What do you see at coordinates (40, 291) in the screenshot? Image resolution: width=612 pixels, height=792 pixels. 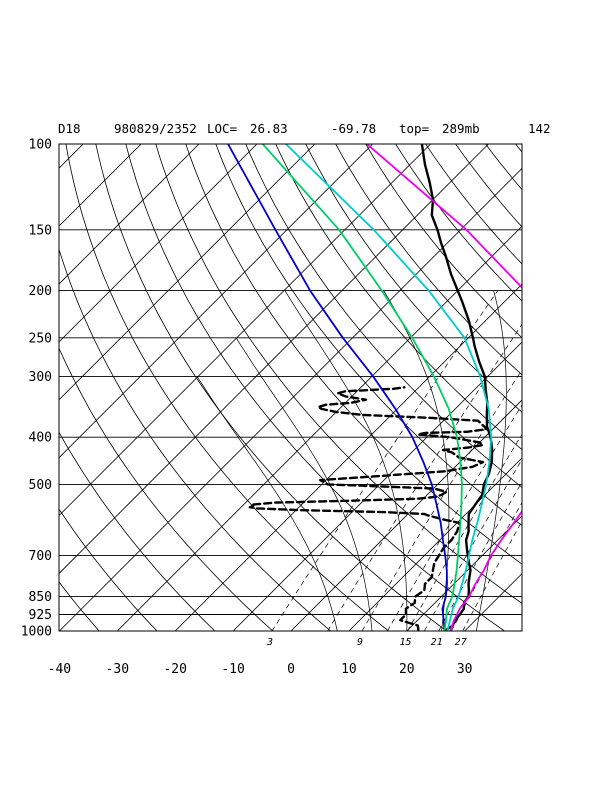 I see `pressure-tick-label: 200` at bounding box center [40, 291].